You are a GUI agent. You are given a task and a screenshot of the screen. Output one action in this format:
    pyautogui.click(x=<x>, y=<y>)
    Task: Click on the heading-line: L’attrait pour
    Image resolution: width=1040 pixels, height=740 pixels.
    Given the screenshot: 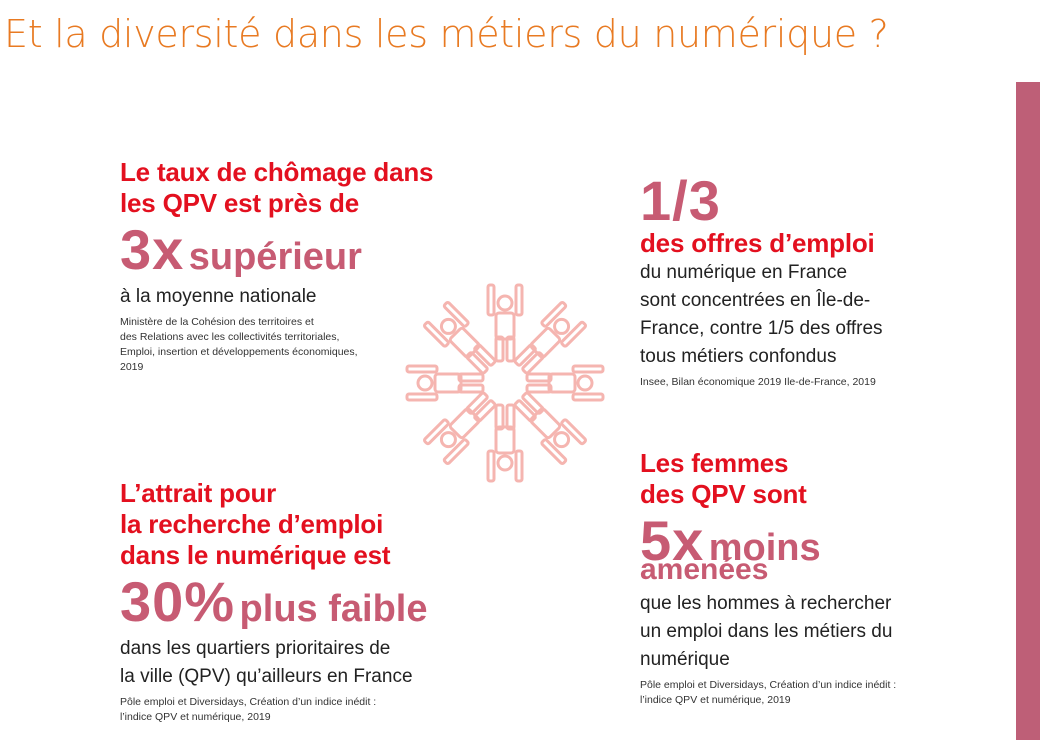 What is the action you would take?
    pyautogui.click(x=198, y=493)
    